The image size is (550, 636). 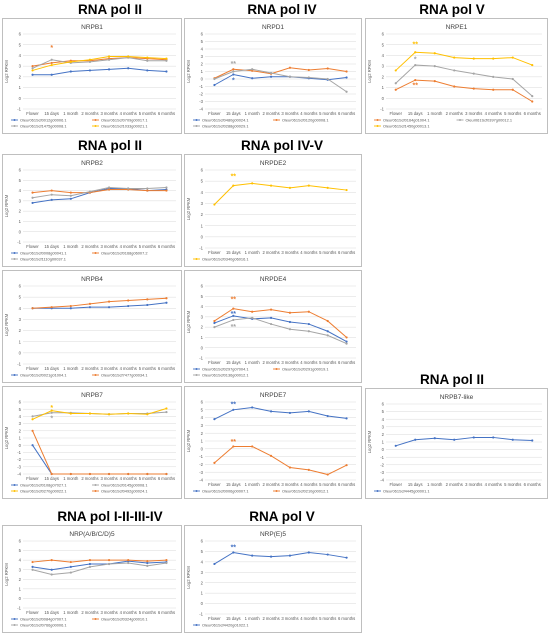 I want to click on legend-label: Oleur061Scf0006g00007.1, so click(x=225, y=491).